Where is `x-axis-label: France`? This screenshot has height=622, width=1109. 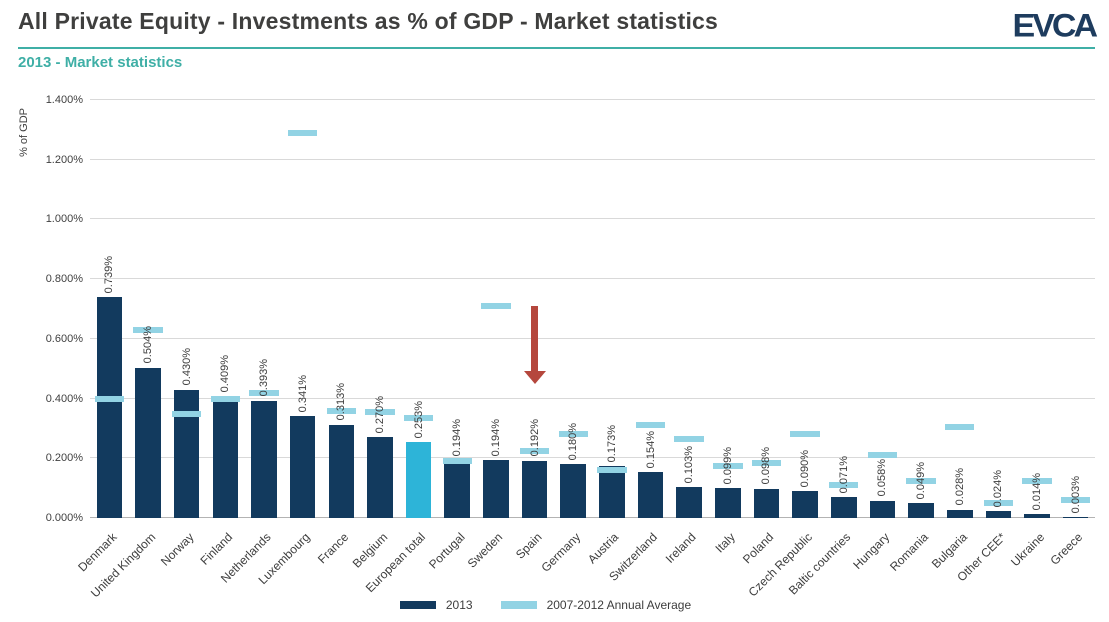
x-axis-label: France is located at coordinates (333, 548).